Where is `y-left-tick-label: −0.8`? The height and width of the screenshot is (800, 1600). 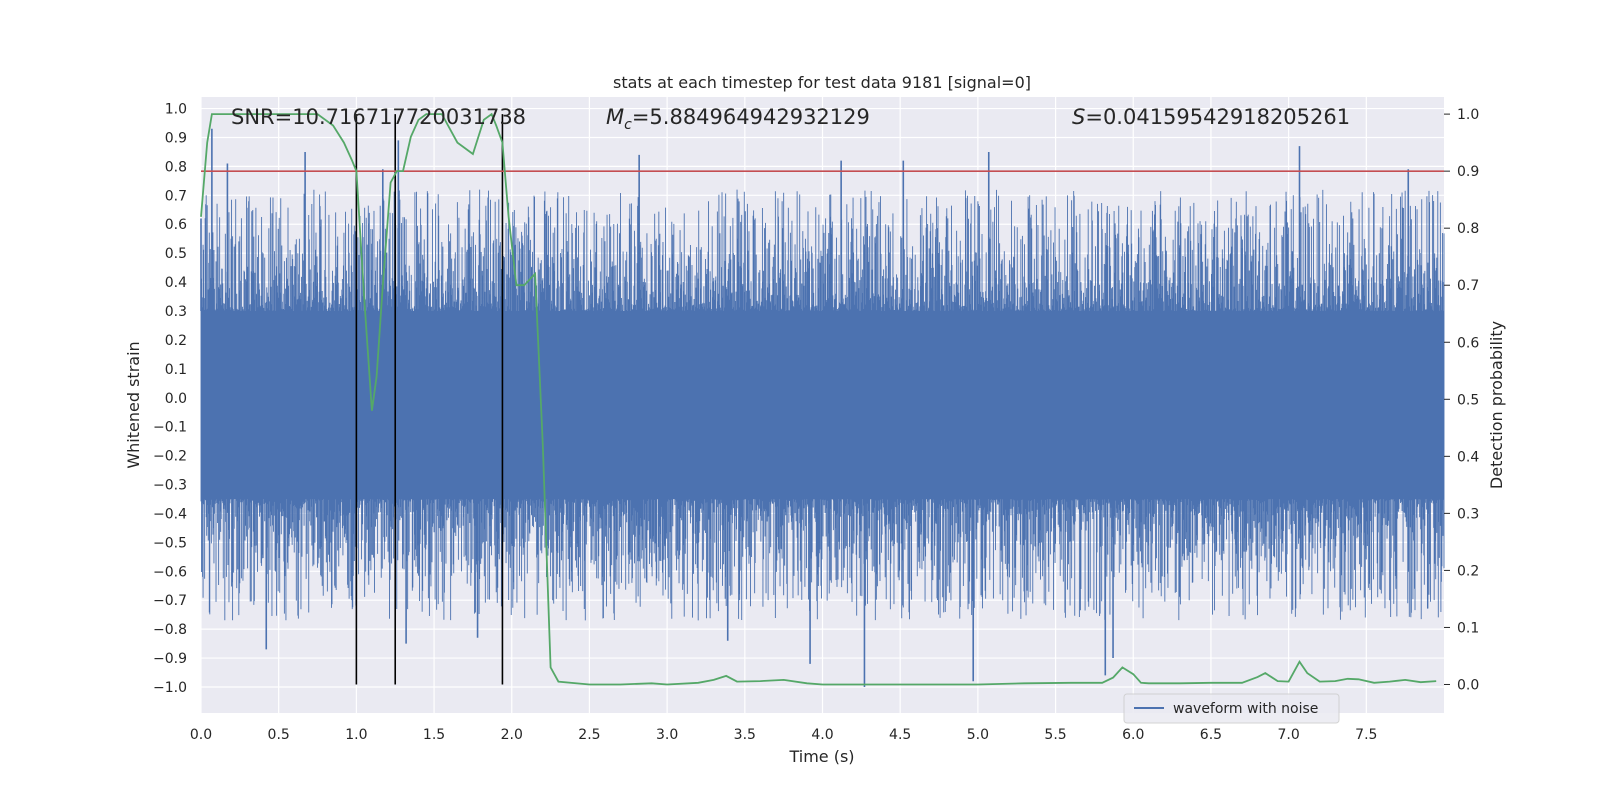 y-left-tick-label: −0.8 is located at coordinates (170, 630).